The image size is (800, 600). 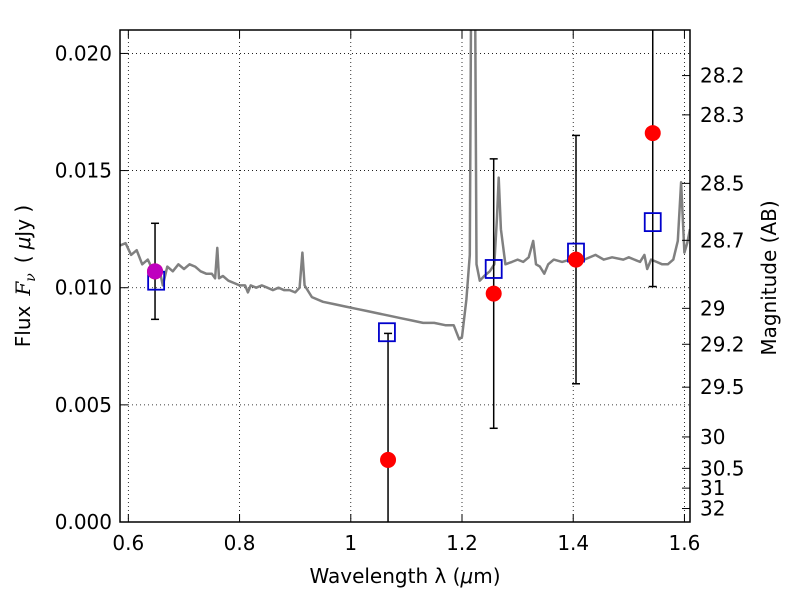 I want to click on magnitude-tick-label: 29, so click(x=712, y=308).